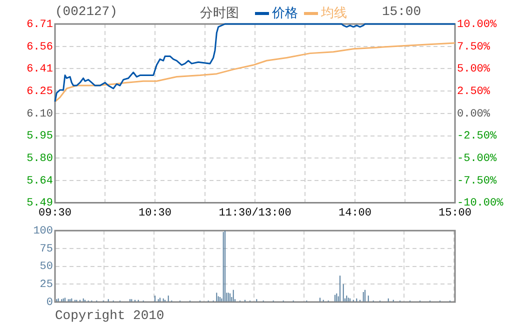 The image size is (505, 330). Describe the element at coordinates (40, 181) in the screenshot. I see `y-tick-label: 5.64` at that location.